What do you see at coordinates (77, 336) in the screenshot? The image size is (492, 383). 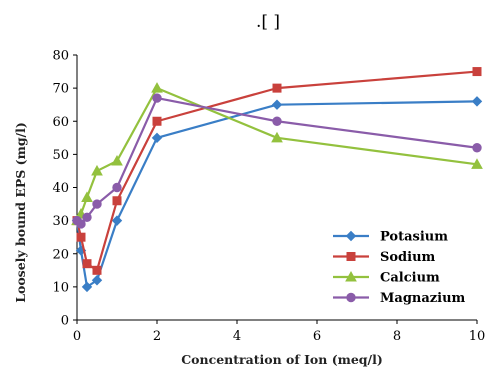 I see `x-tick-label: 0` at bounding box center [77, 336].